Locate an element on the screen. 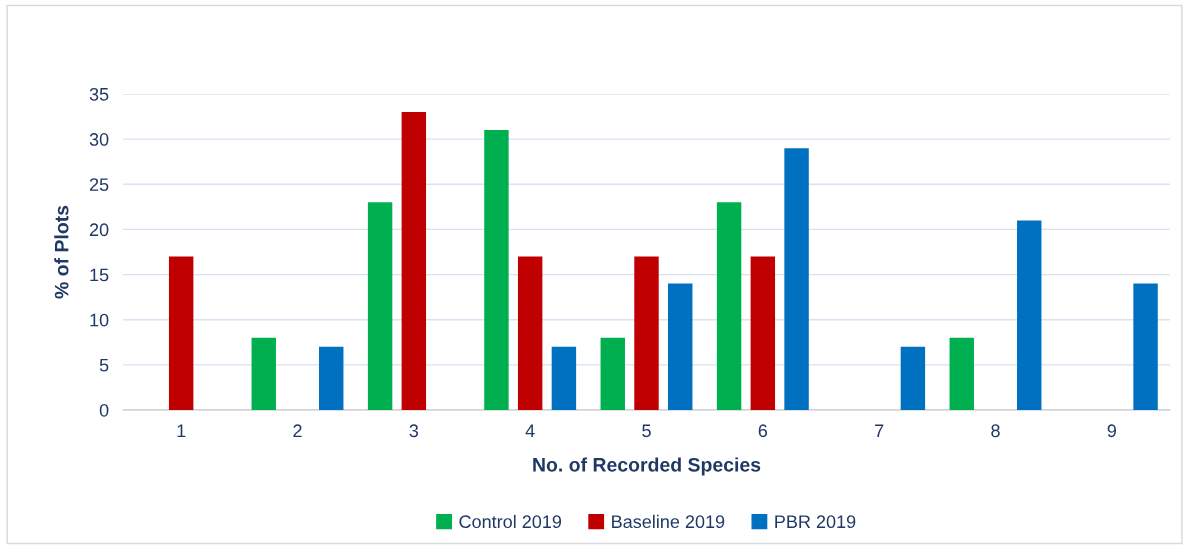 The width and height of the screenshot is (1189, 549). x-tick-label: 1 is located at coordinates (181, 430).